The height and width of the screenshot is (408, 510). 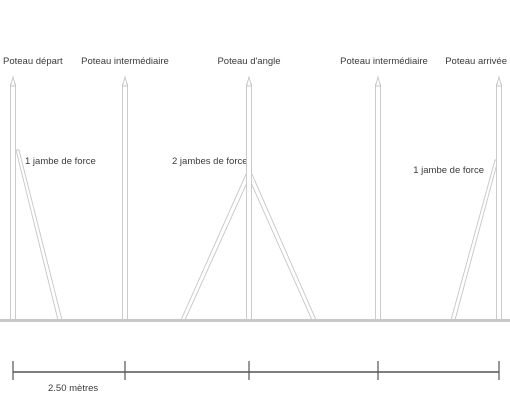 What do you see at coordinates (384, 61) in the screenshot?
I see `post-label-intermediate-2: Poteau intermédiaire` at bounding box center [384, 61].